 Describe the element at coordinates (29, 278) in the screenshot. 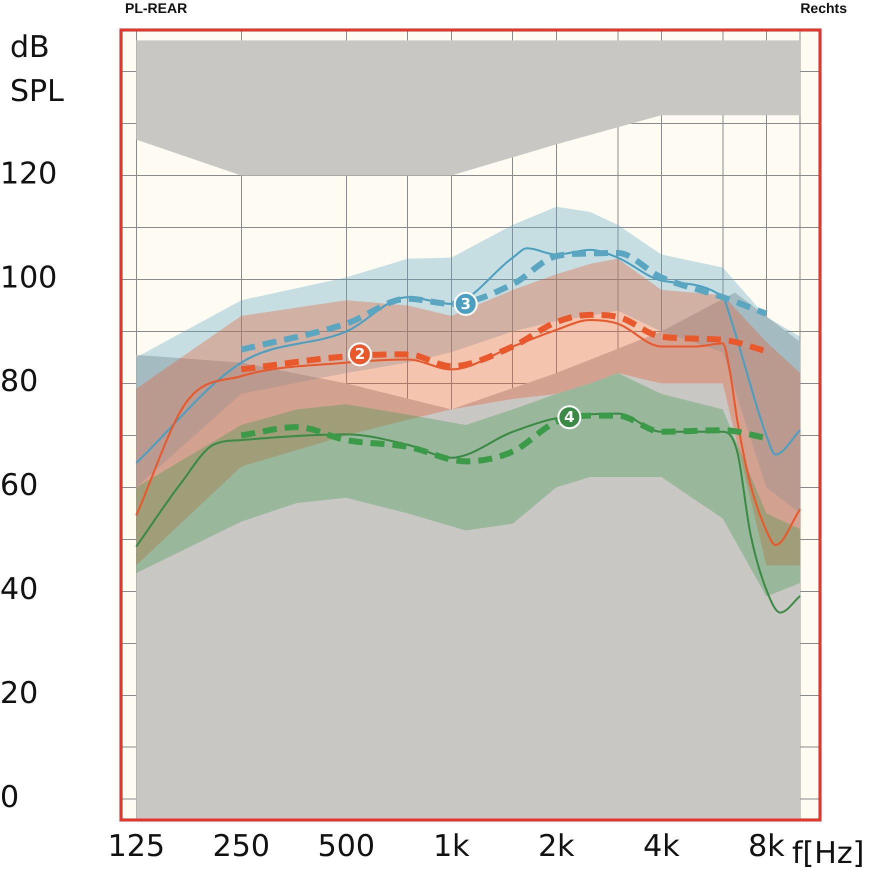

I see `y-tick-label: 100` at that location.